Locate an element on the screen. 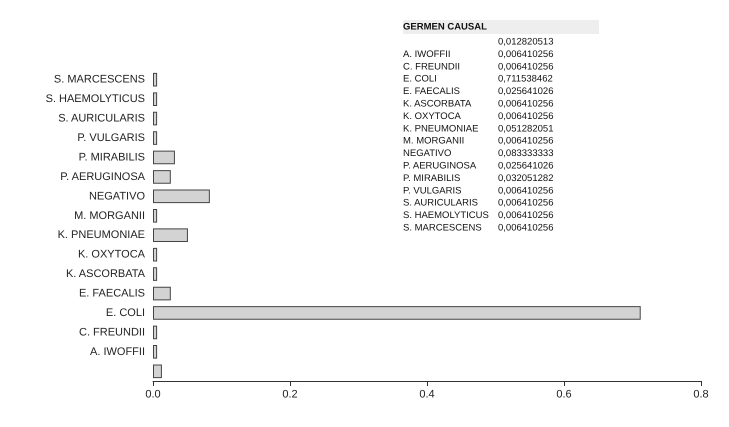 This screenshot has width=729, height=427. category-label: K. ASCORBATA is located at coordinates (437, 104).